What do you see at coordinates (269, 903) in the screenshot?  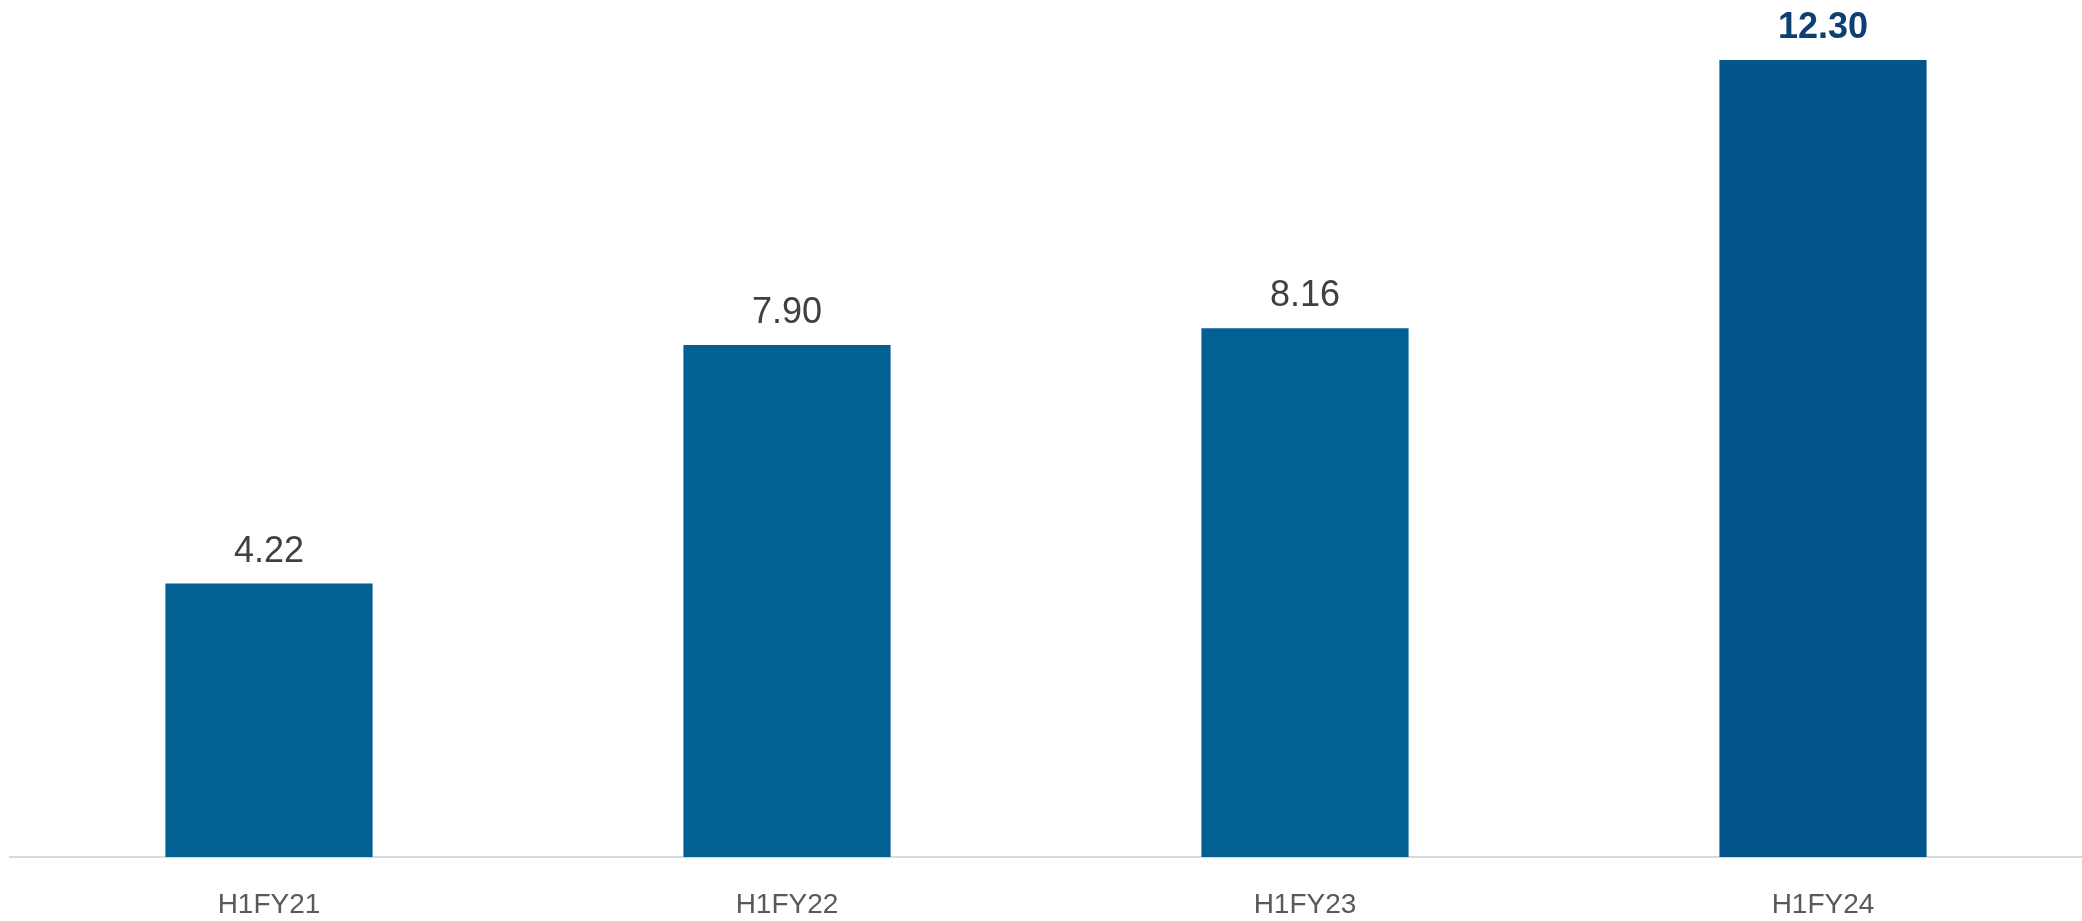 I see `x-tick-label: H1FY21` at bounding box center [269, 903].